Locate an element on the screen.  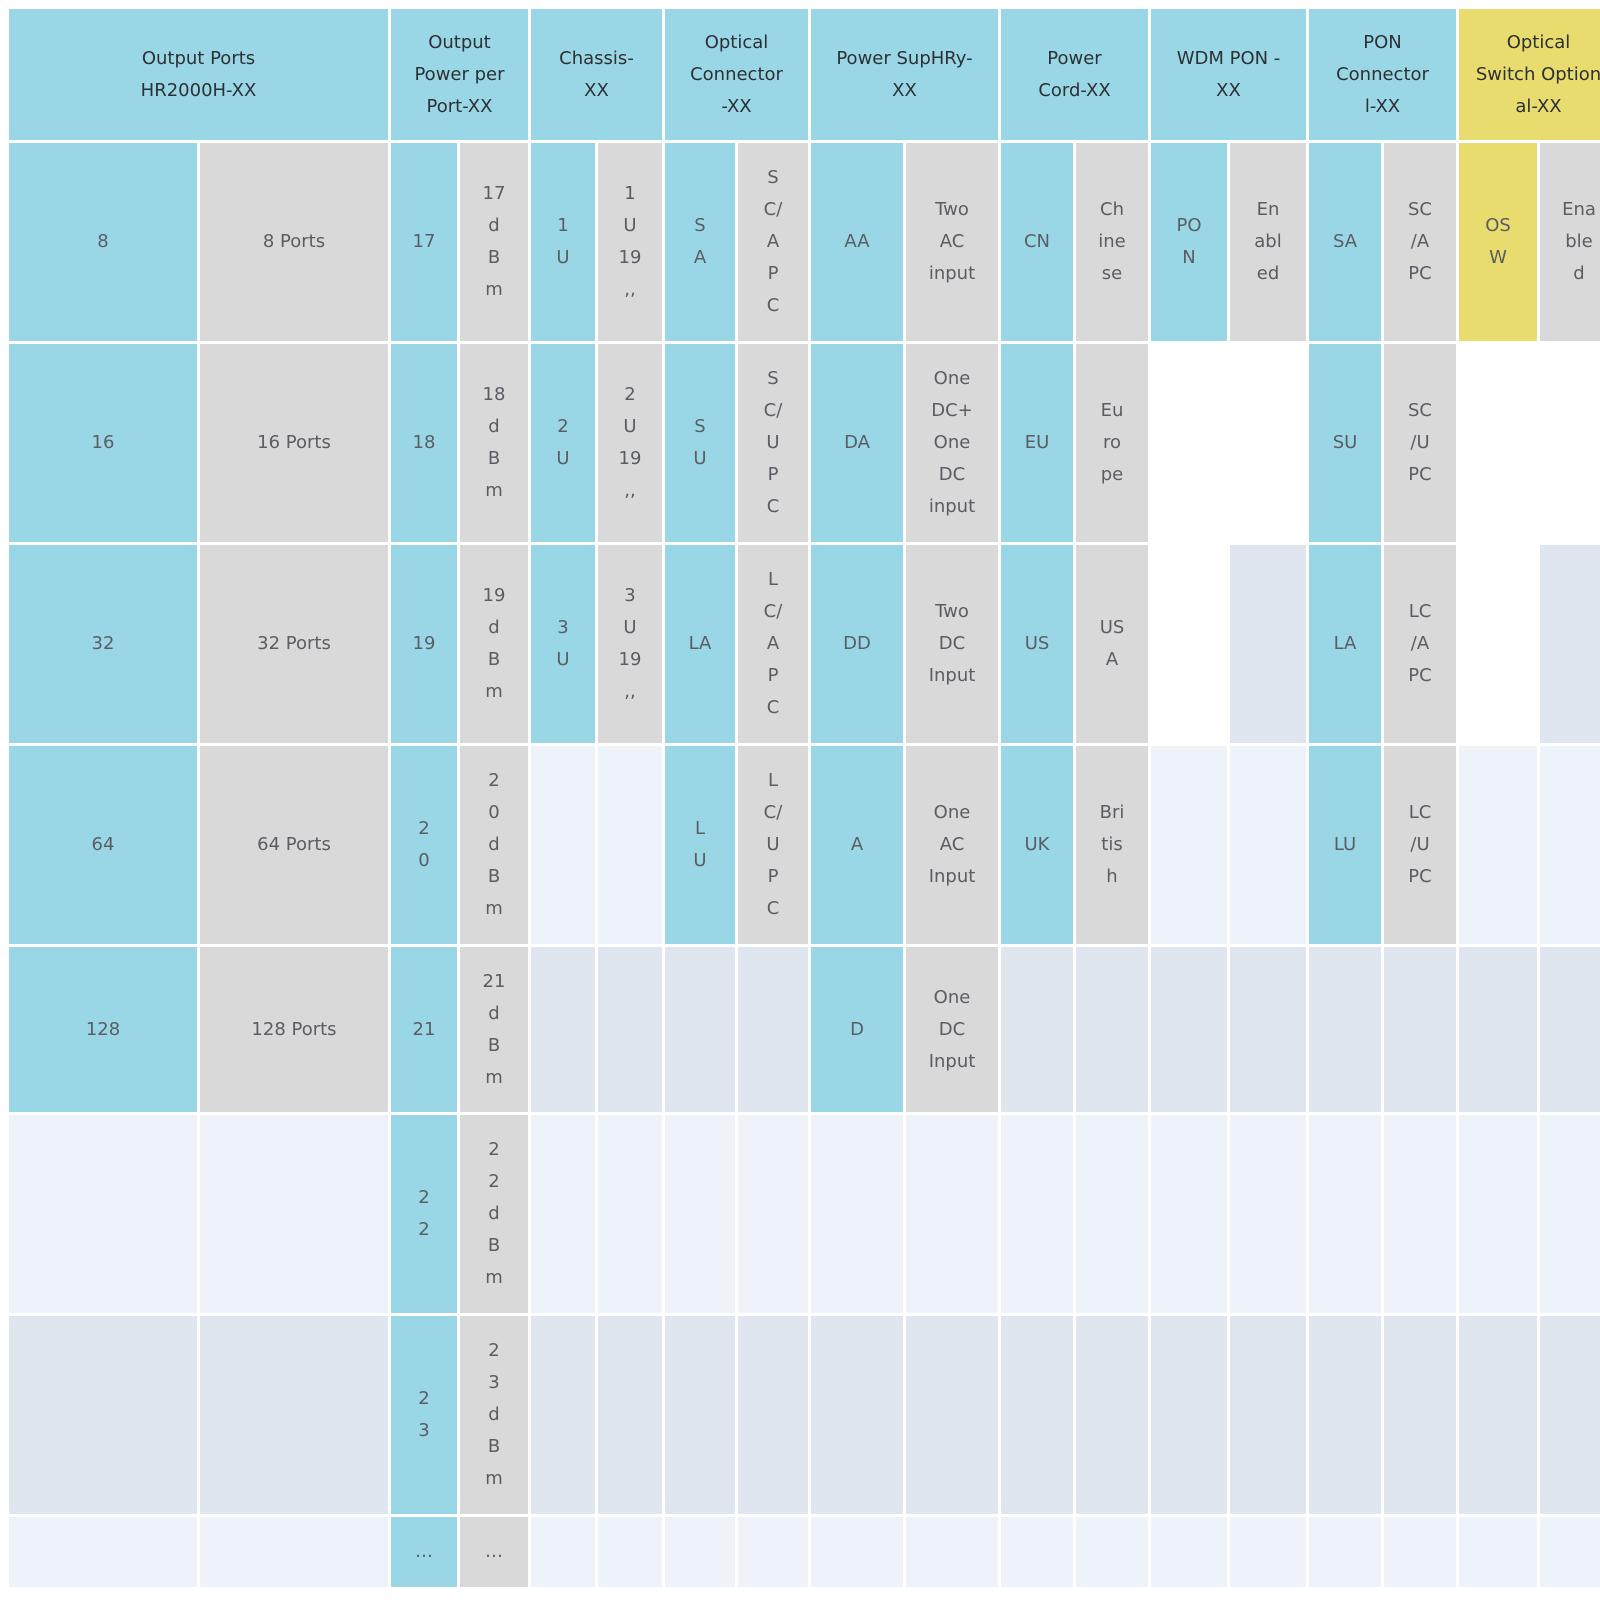
output-power-code-cell: 17 is located at coordinates (424, 242).